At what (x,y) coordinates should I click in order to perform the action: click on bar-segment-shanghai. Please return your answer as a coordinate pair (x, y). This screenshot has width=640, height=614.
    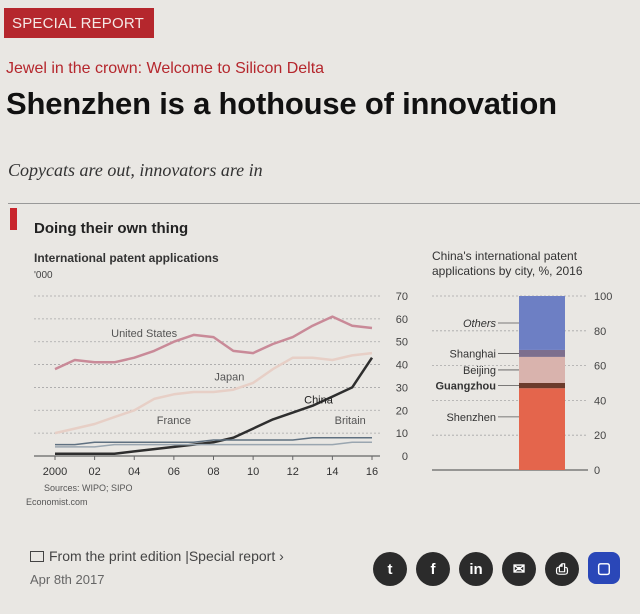
    Looking at the image, I should click on (542, 353).